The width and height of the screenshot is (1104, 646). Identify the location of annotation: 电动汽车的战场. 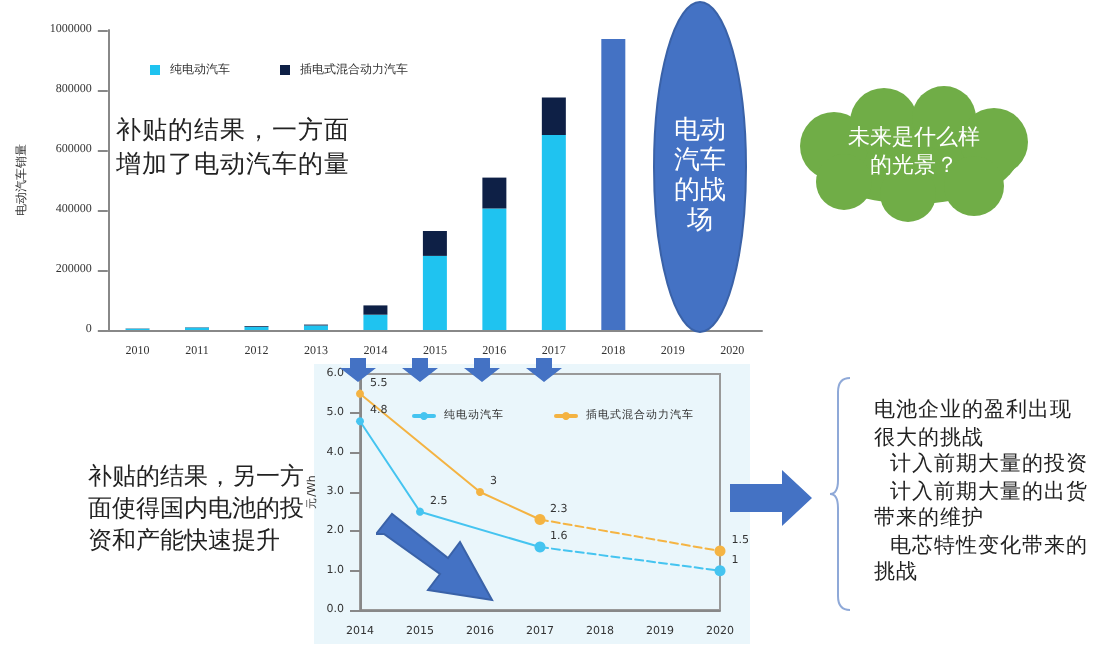
(700, 176).